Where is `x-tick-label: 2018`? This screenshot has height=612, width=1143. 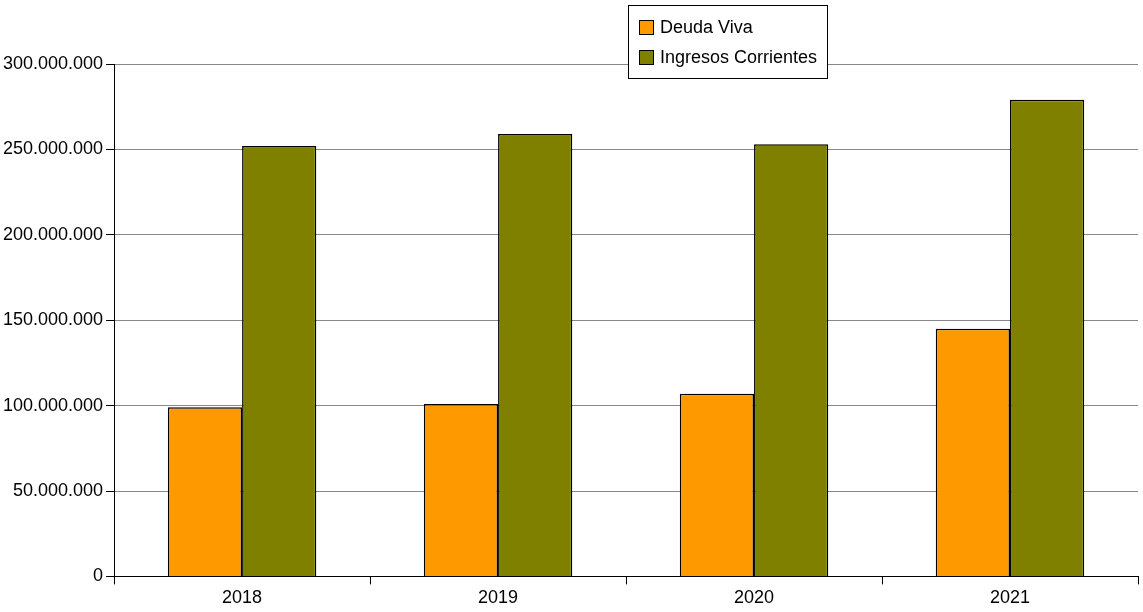
x-tick-label: 2018 is located at coordinates (242, 597).